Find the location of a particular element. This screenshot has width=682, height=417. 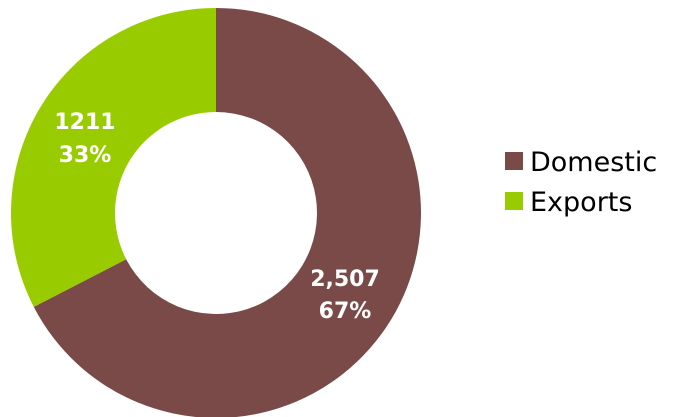

legend: Domestic Exports is located at coordinates (581, 182).